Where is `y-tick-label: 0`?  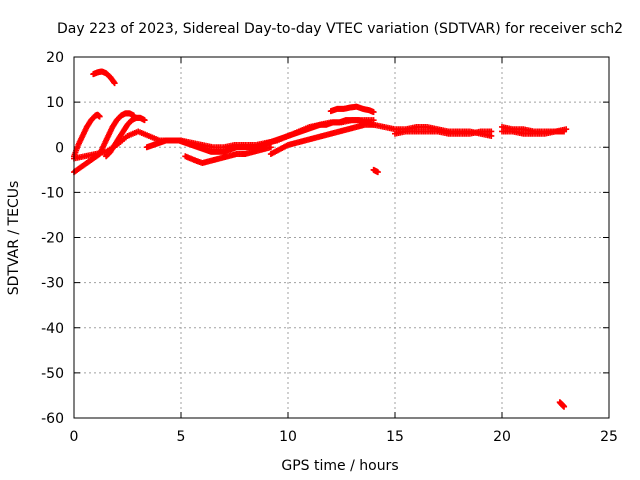 y-tick-label: 0 is located at coordinates (59, 148).